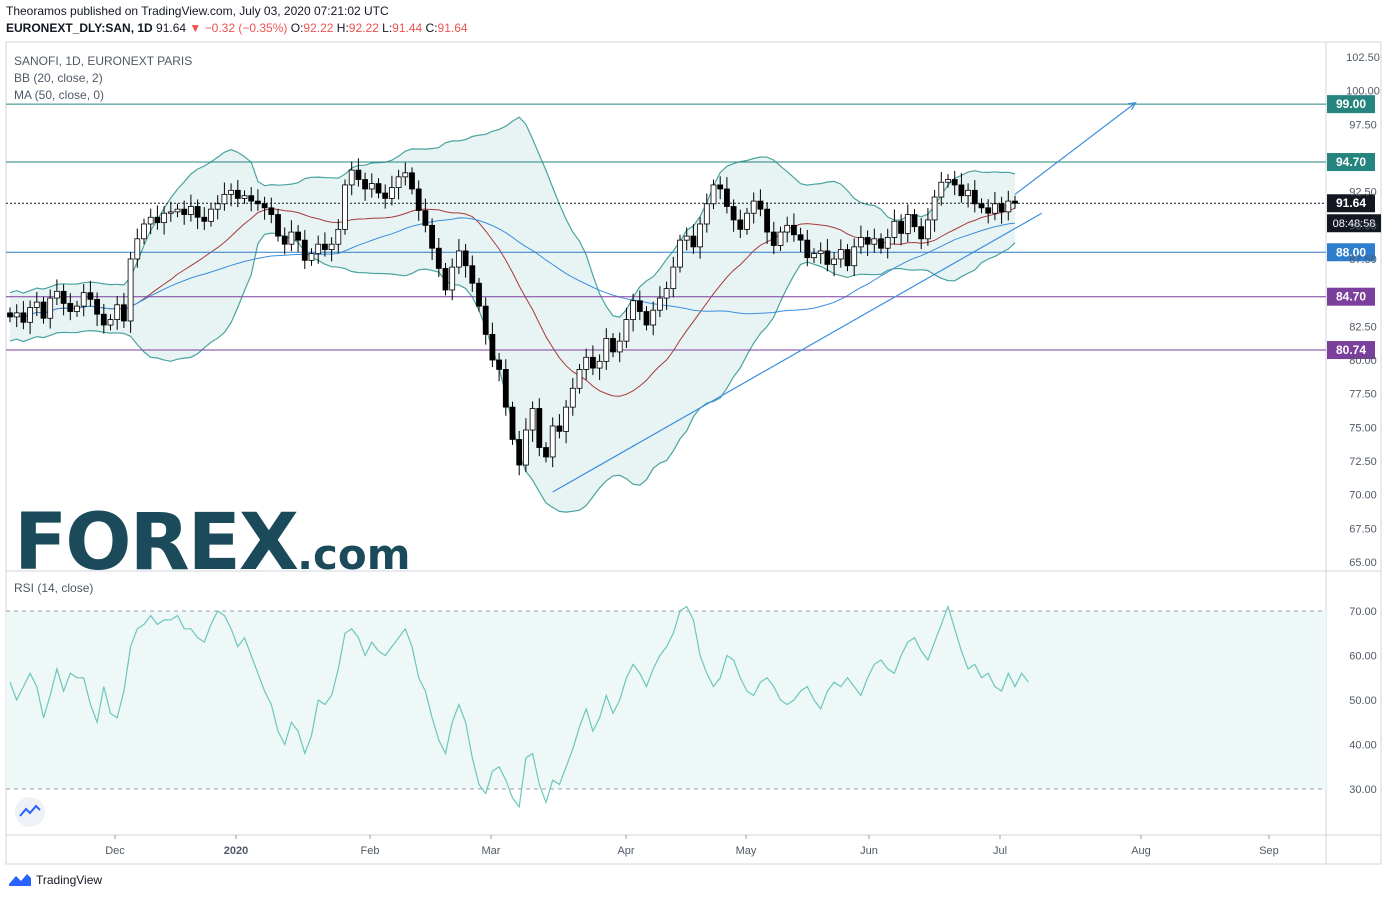 This screenshot has width=1387, height=900. What do you see at coordinates (103, 61) in the screenshot?
I see `chart-title-legend: SANOFI, 1D, EURONEXT PARIS` at bounding box center [103, 61].